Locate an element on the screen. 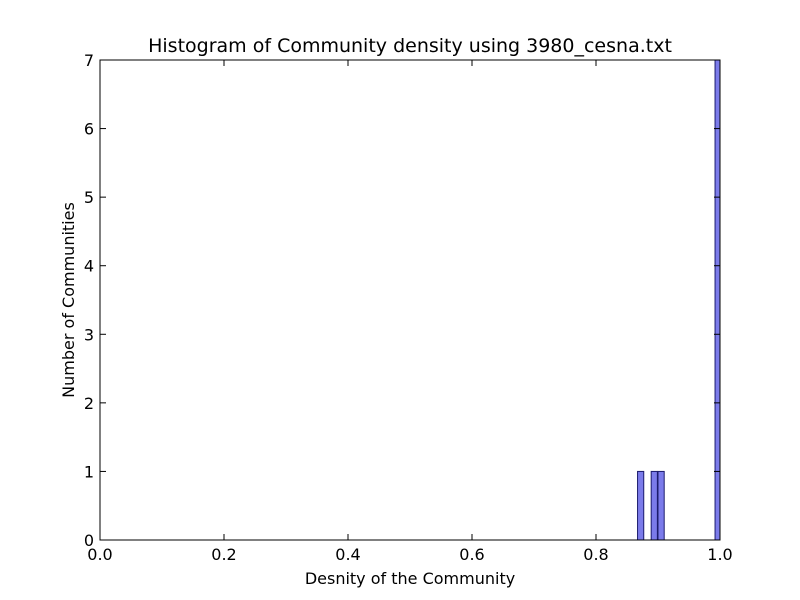 The image size is (800, 600). x-tick-label-4: 0.8 is located at coordinates (595, 554).